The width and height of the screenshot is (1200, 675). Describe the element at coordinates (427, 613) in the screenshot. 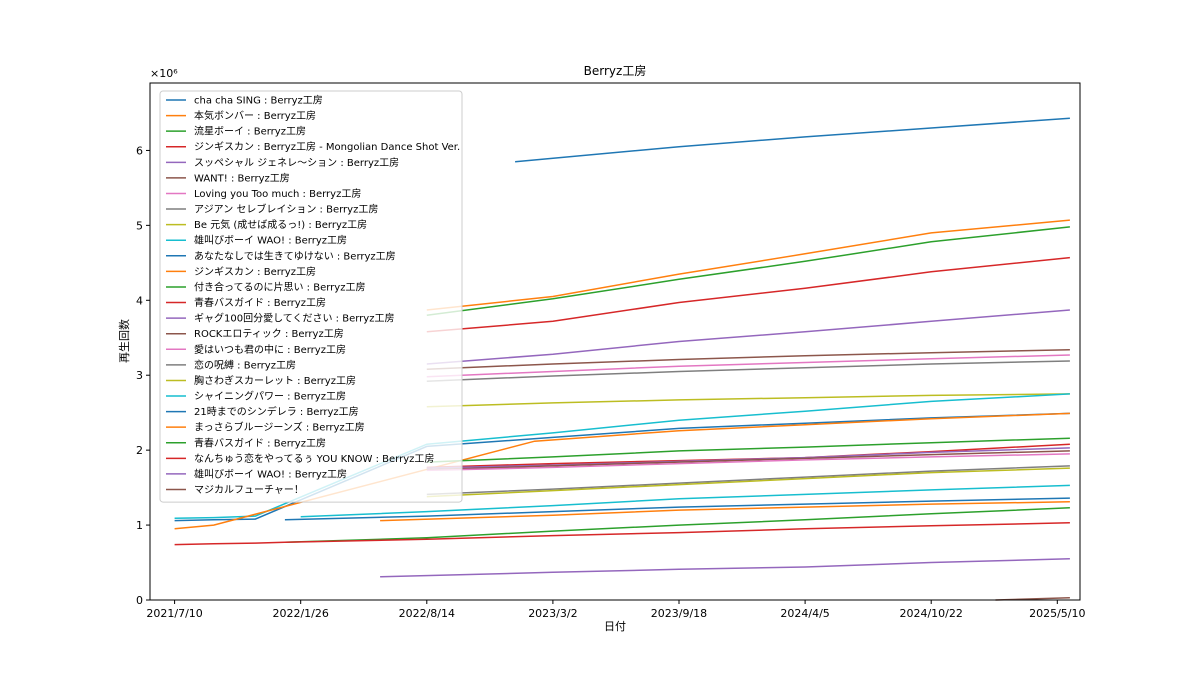

I see `x-tick-label: 2022/8/14` at that location.